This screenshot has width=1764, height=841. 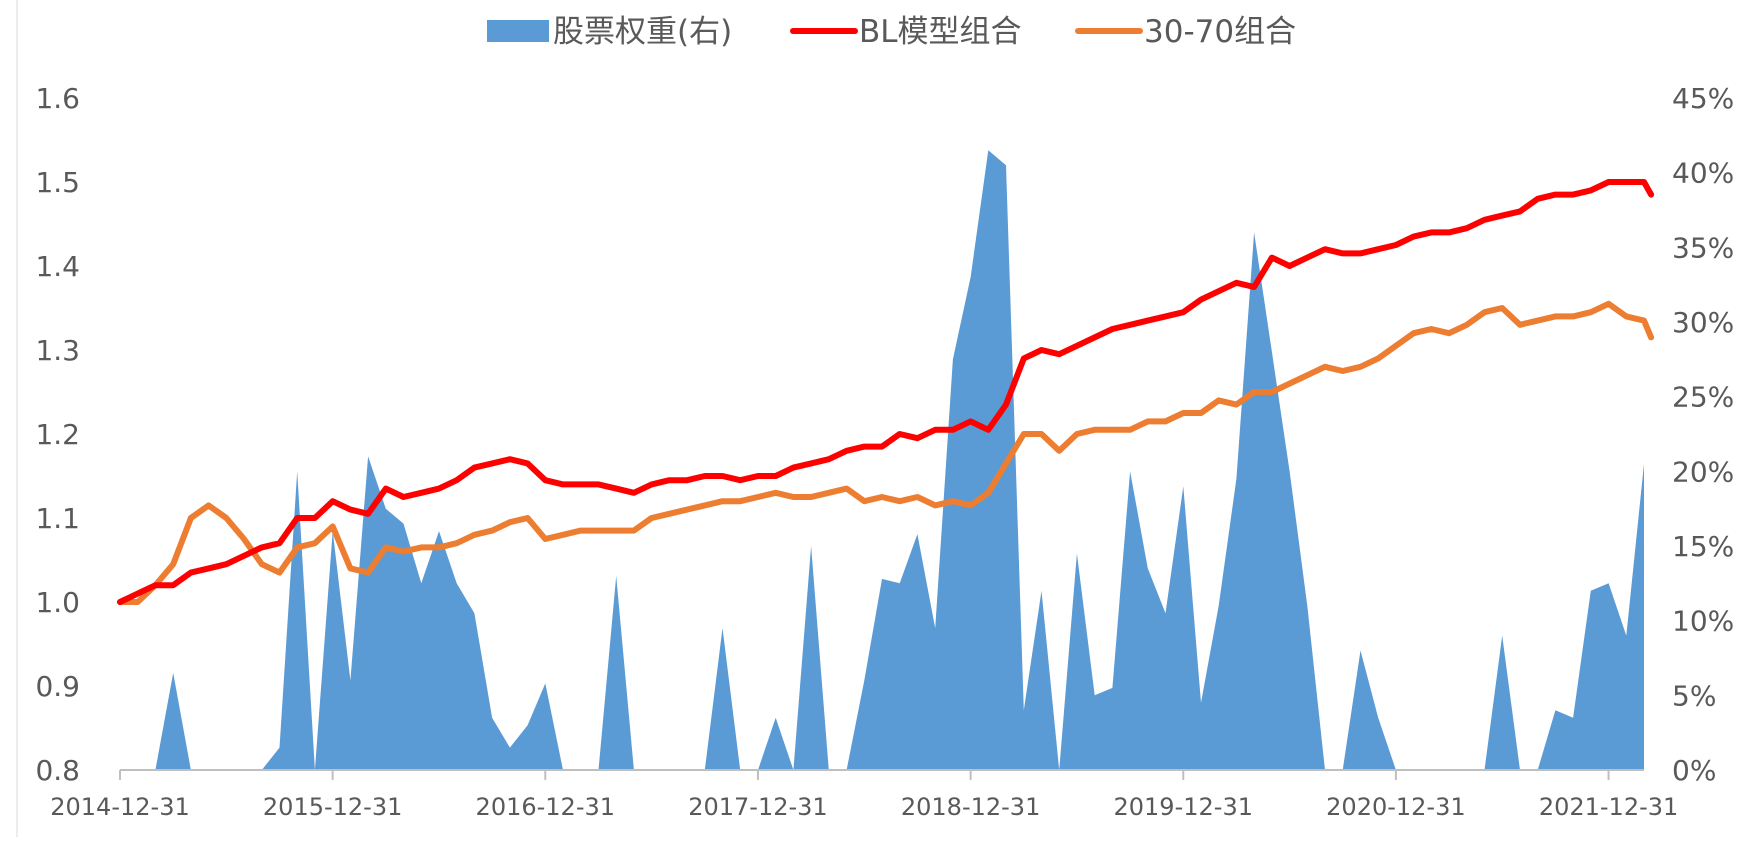 I want to click on y-left-tick-label: 0.8, so click(x=57, y=770).